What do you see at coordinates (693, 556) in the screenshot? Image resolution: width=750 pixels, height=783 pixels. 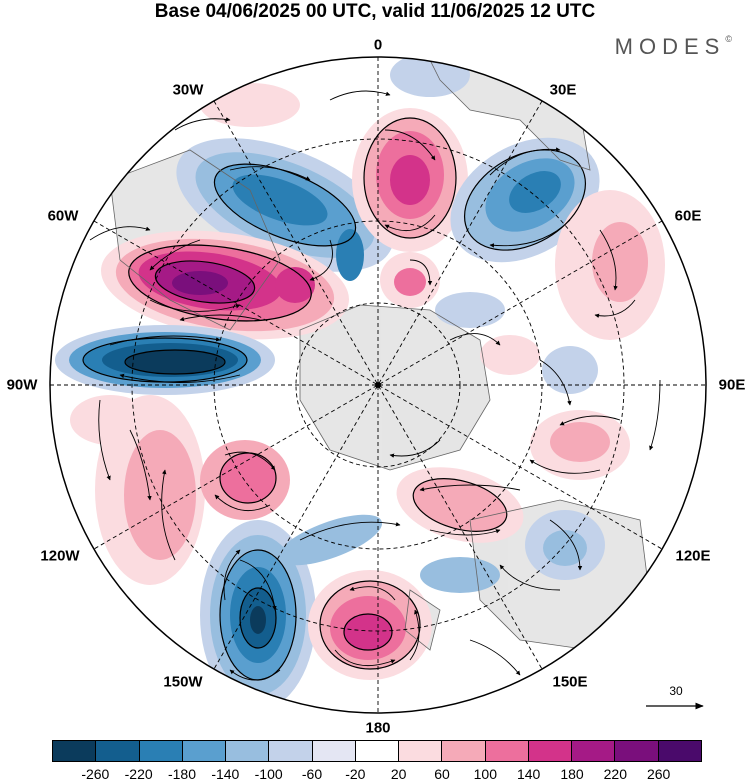 I see `lon-label-120e: 120E` at bounding box center [693, 556].